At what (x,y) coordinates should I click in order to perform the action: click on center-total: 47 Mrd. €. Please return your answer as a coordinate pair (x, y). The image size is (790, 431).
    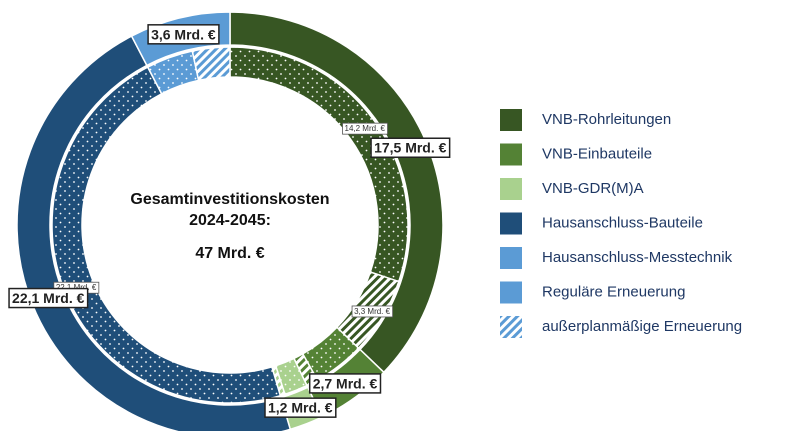
    Looking at the image, I should click on (229, 253).